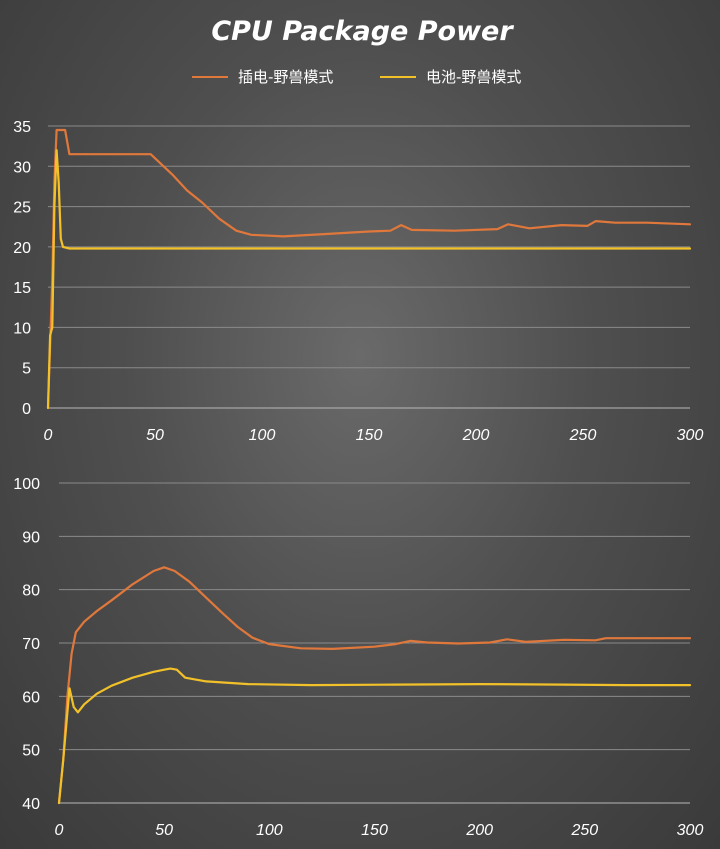  What do you see at coordinates (22, 328) in the screenshot?
I see `y-tick-label: 10` at bounding box center [22, 328].